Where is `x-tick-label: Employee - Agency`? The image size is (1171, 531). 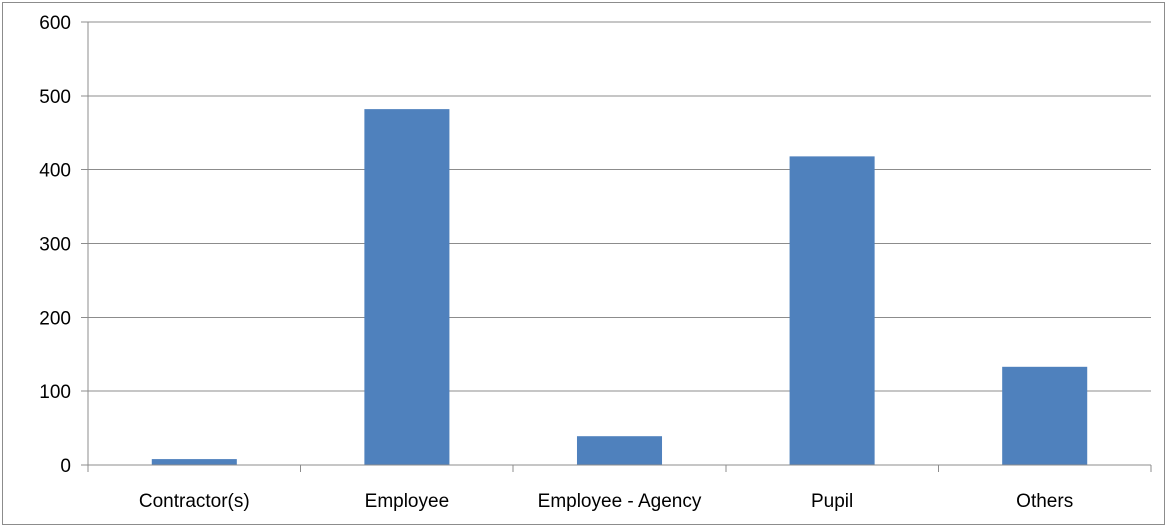 x-tick-label: Employee - Agency is located at coordinates (620, 501).